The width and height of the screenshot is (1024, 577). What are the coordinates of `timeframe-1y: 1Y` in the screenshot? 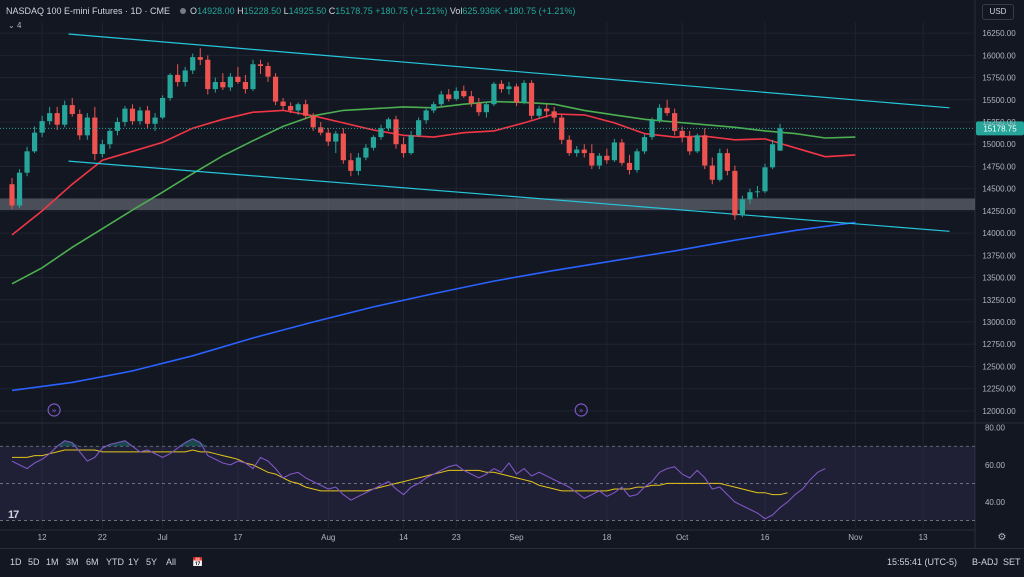 It's located at (134, 562).